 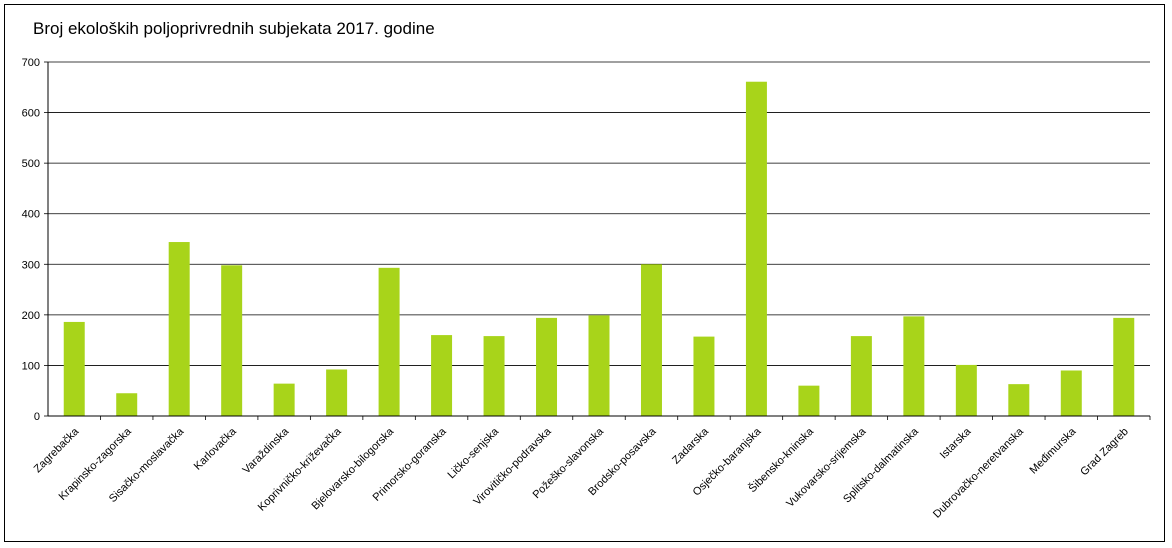 What do you see at coordinates (31, 114) in the screenshot?
I see `y-tick-label: 600` at bounding box center [31, 114].